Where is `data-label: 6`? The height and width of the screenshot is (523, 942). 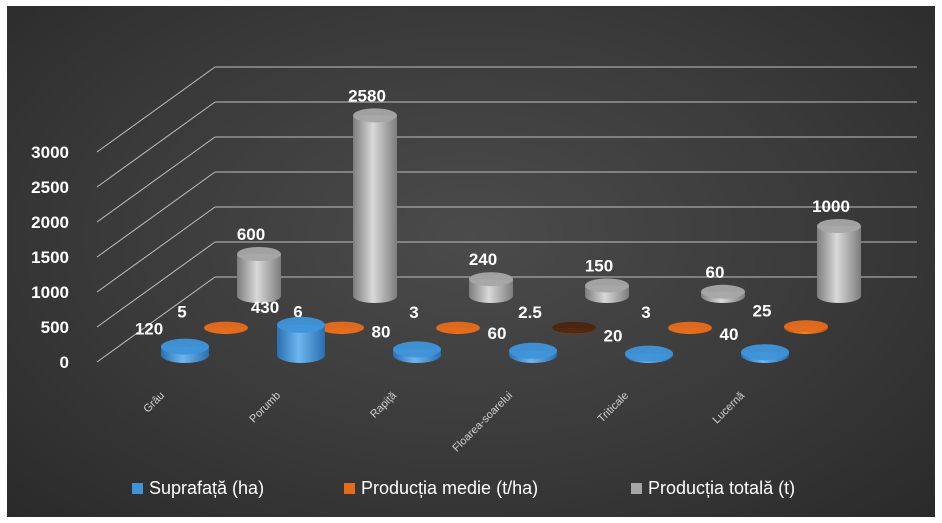 data-label: 6 is located at coordinates (297, 312).